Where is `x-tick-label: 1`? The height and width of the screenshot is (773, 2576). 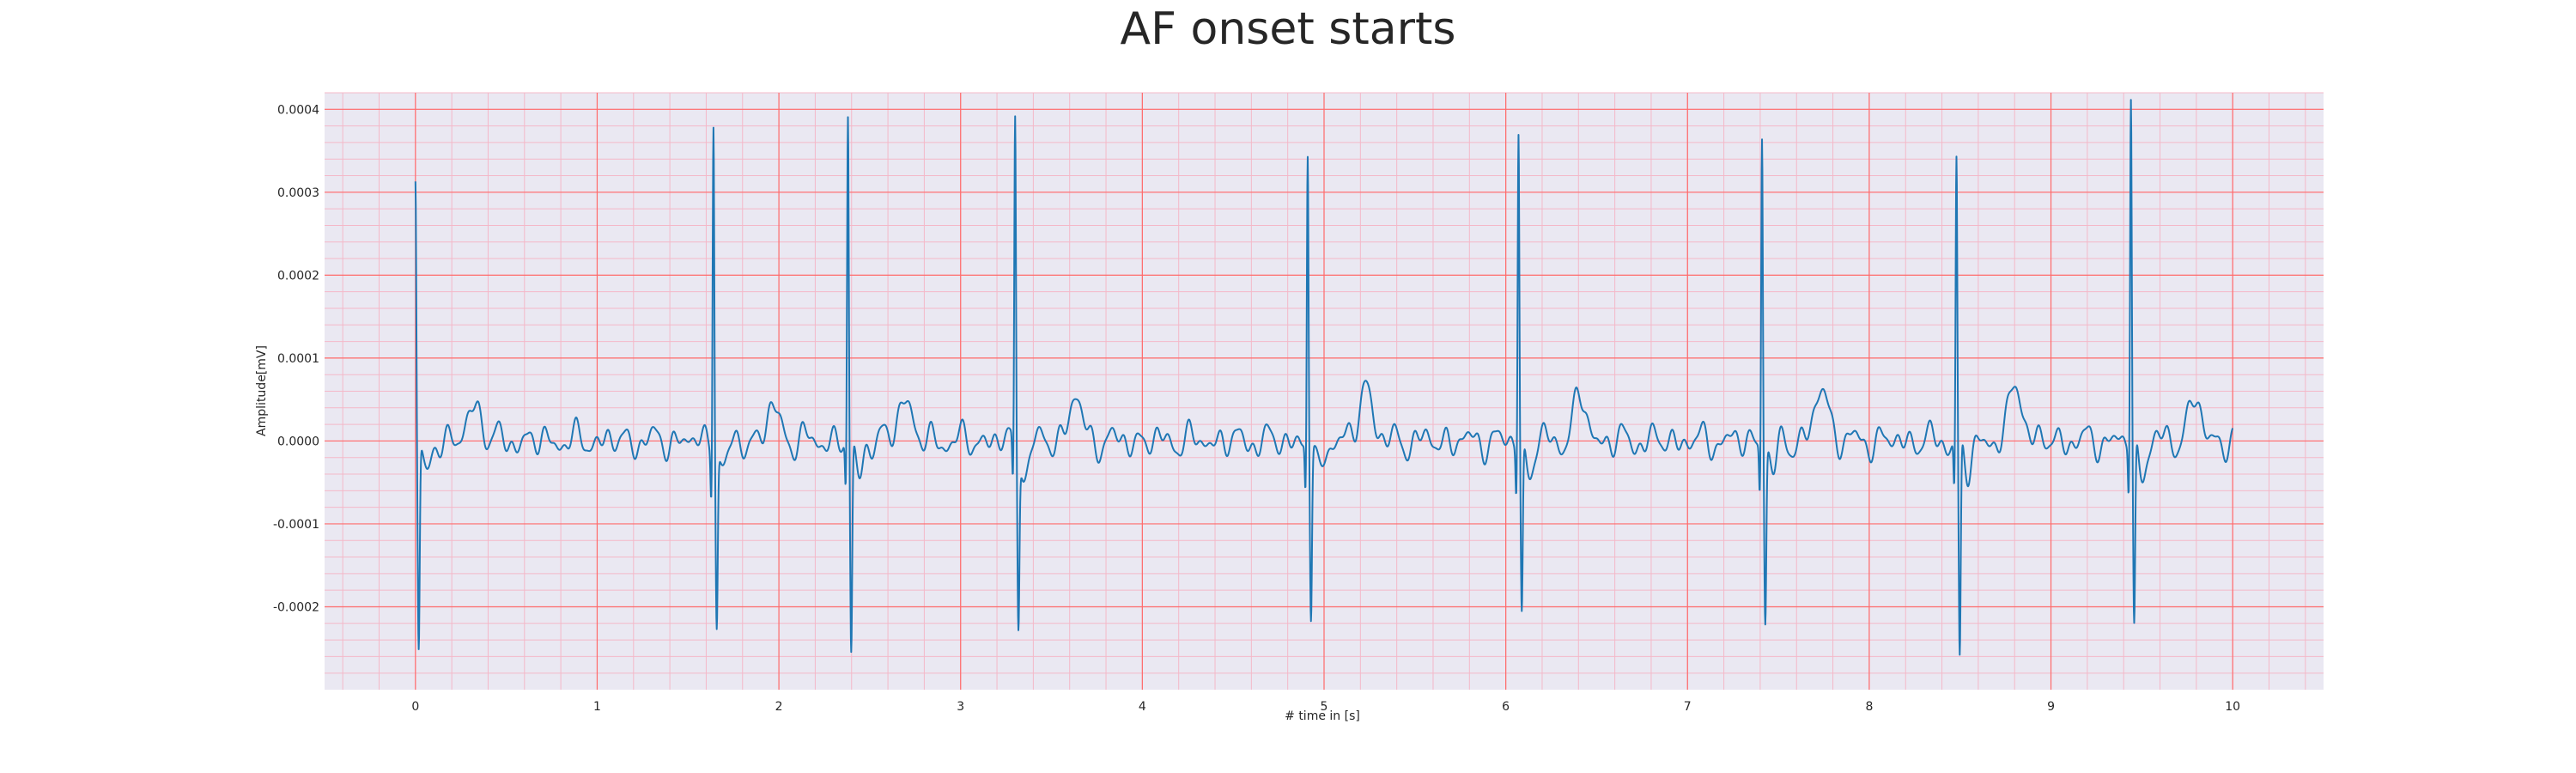
x-tick-label: 1 is located at coordinates (597, 707).